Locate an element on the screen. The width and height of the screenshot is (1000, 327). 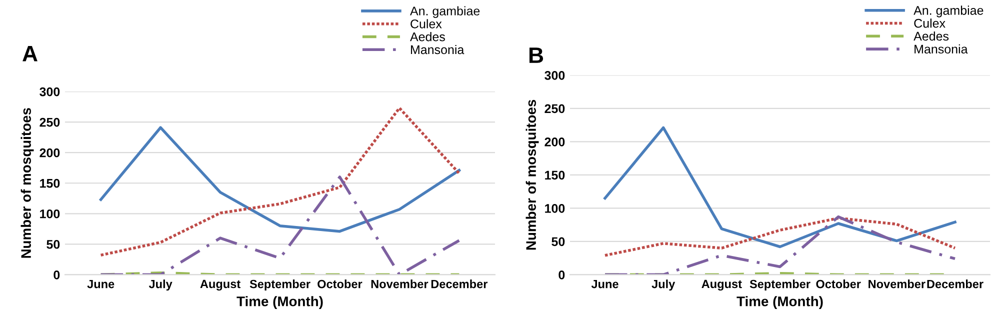
chart-title: B is located at coordinates (536, 55).